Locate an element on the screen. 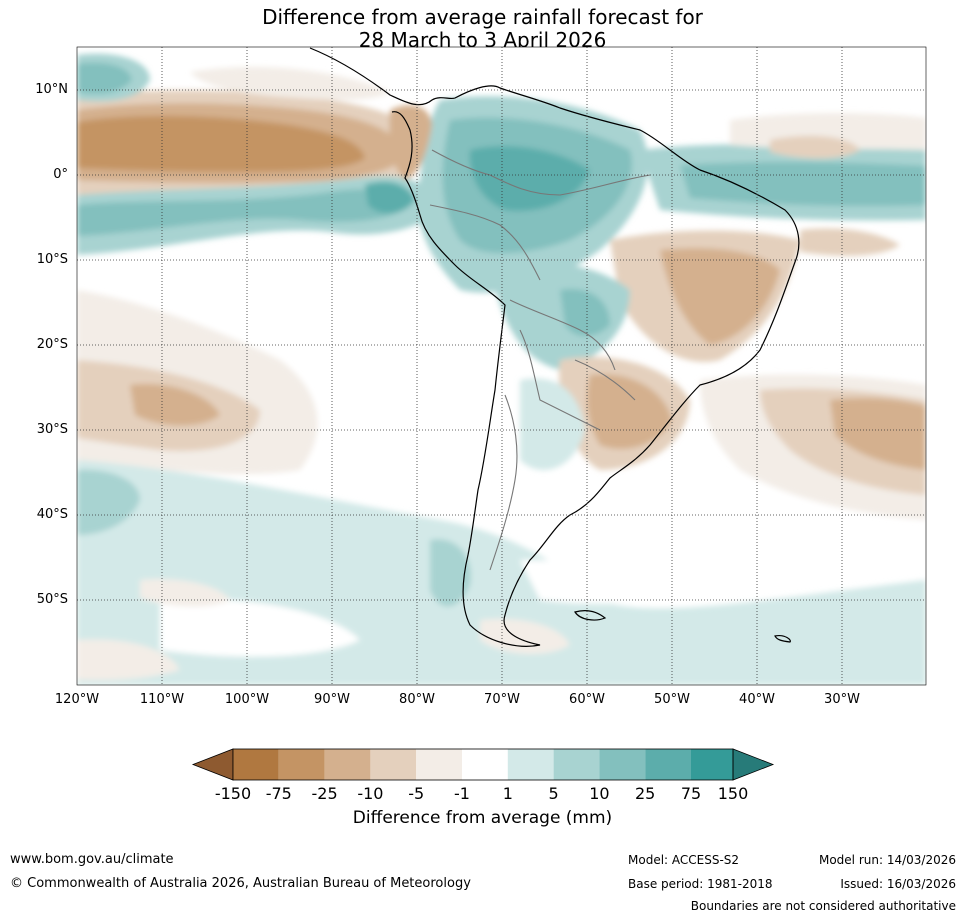 The height and width of the screenshot is (919, 965). colorbar-tick: 75 is located at coordinates (691, 793).